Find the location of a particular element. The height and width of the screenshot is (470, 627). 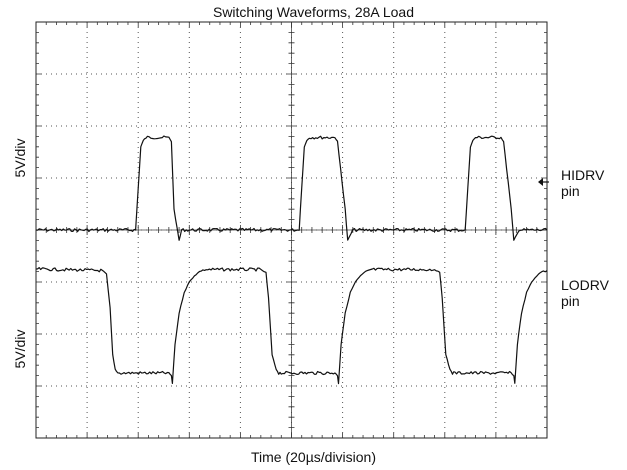

hidrv-pin-label: HIDRV pin is located at coordinates (582, 183).